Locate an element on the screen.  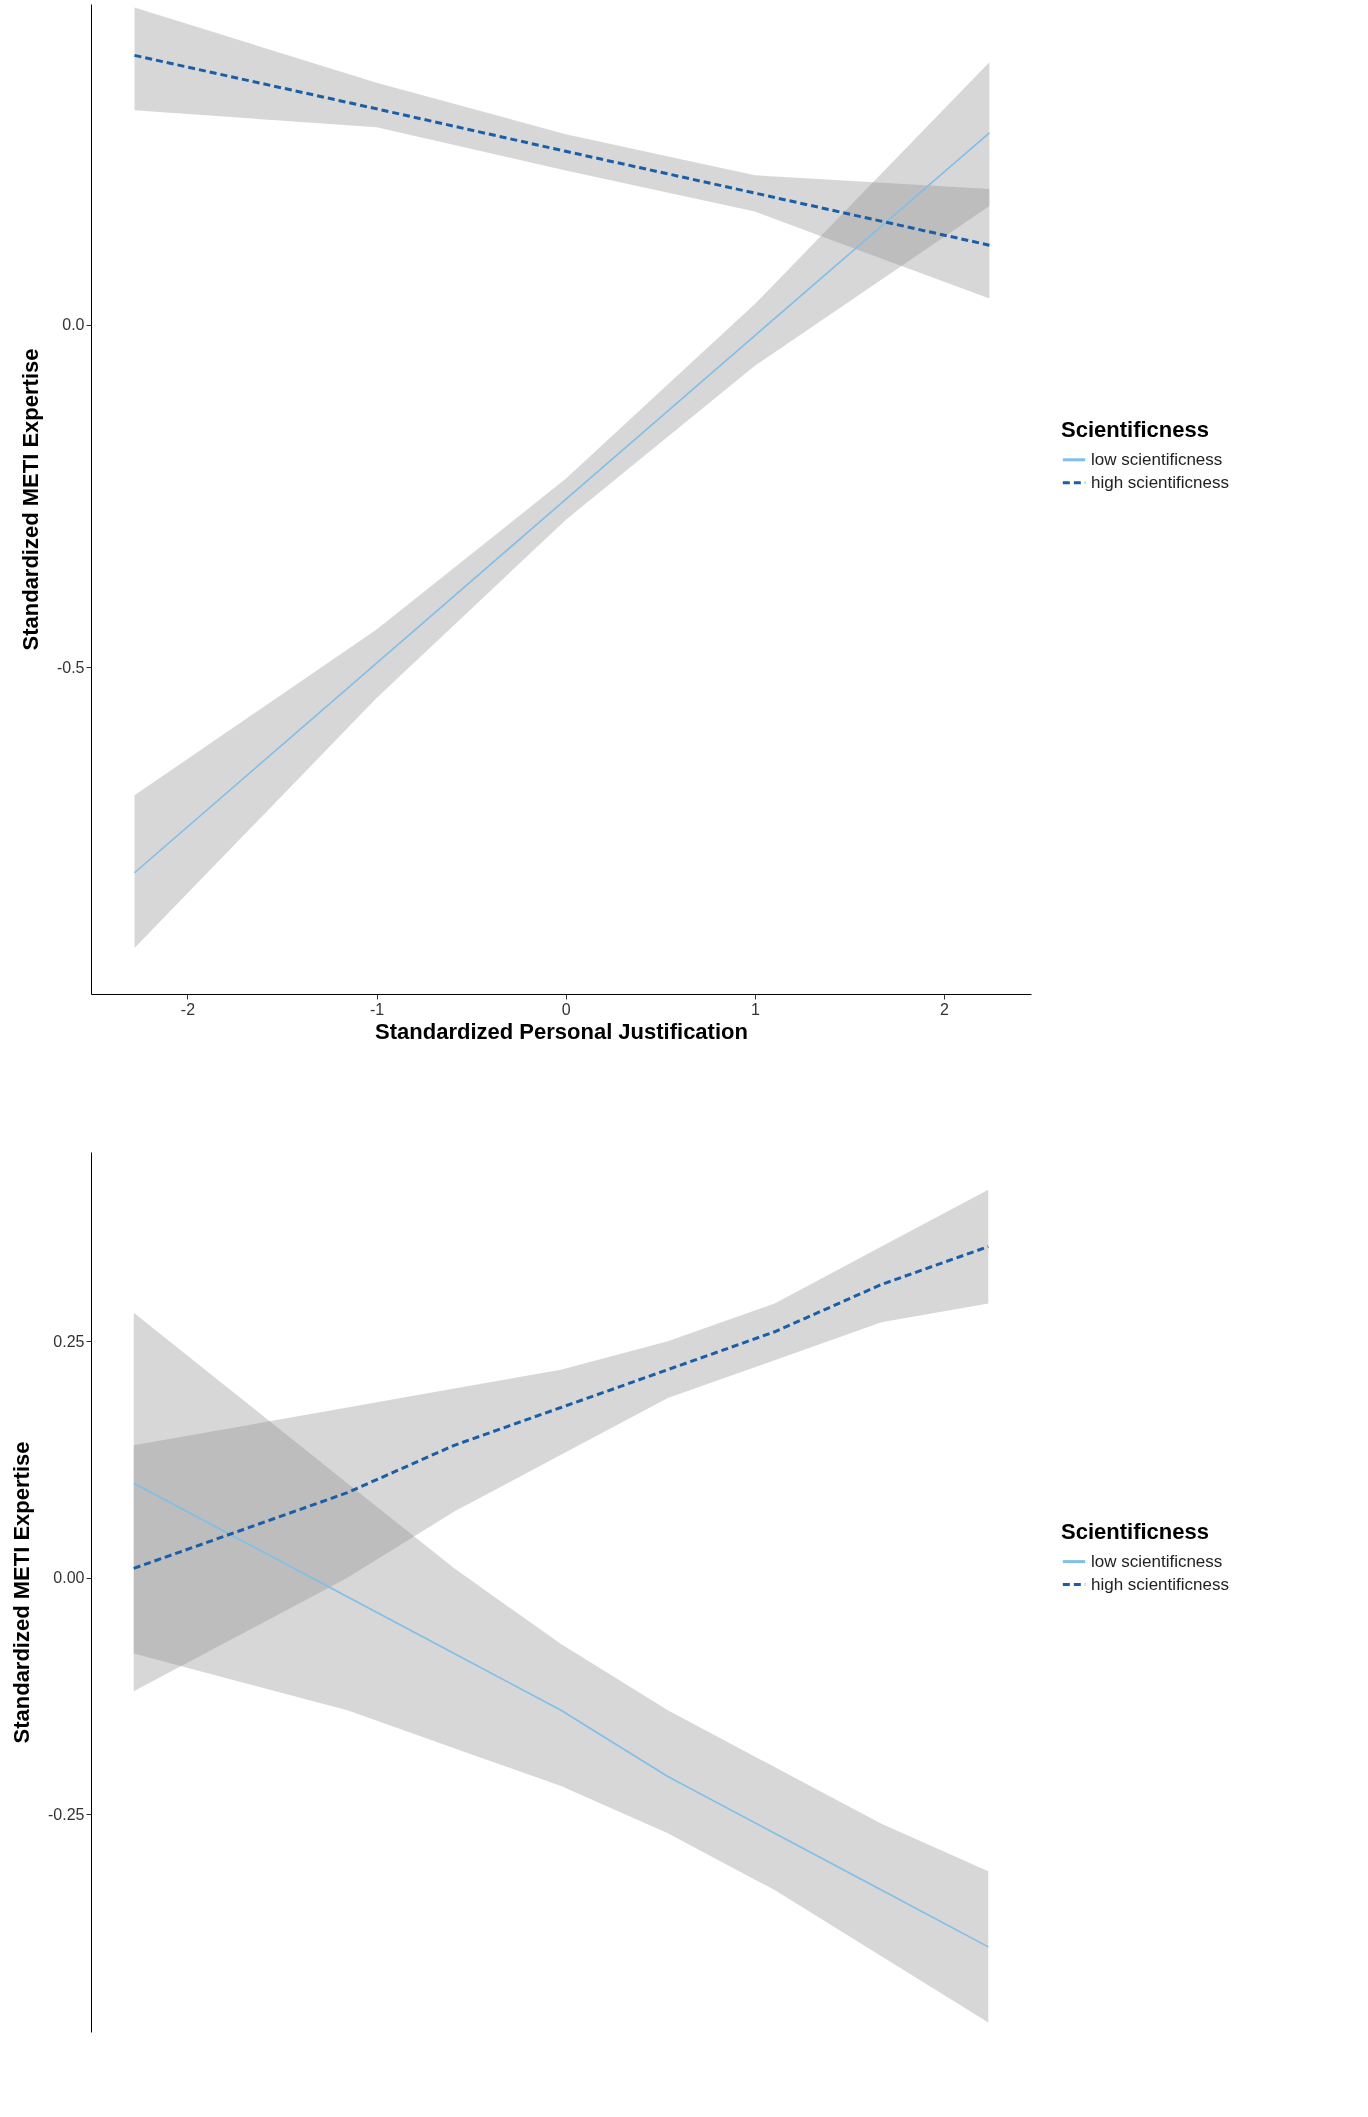
x-tick-label: 2 is located at coordinates (945, 1009).